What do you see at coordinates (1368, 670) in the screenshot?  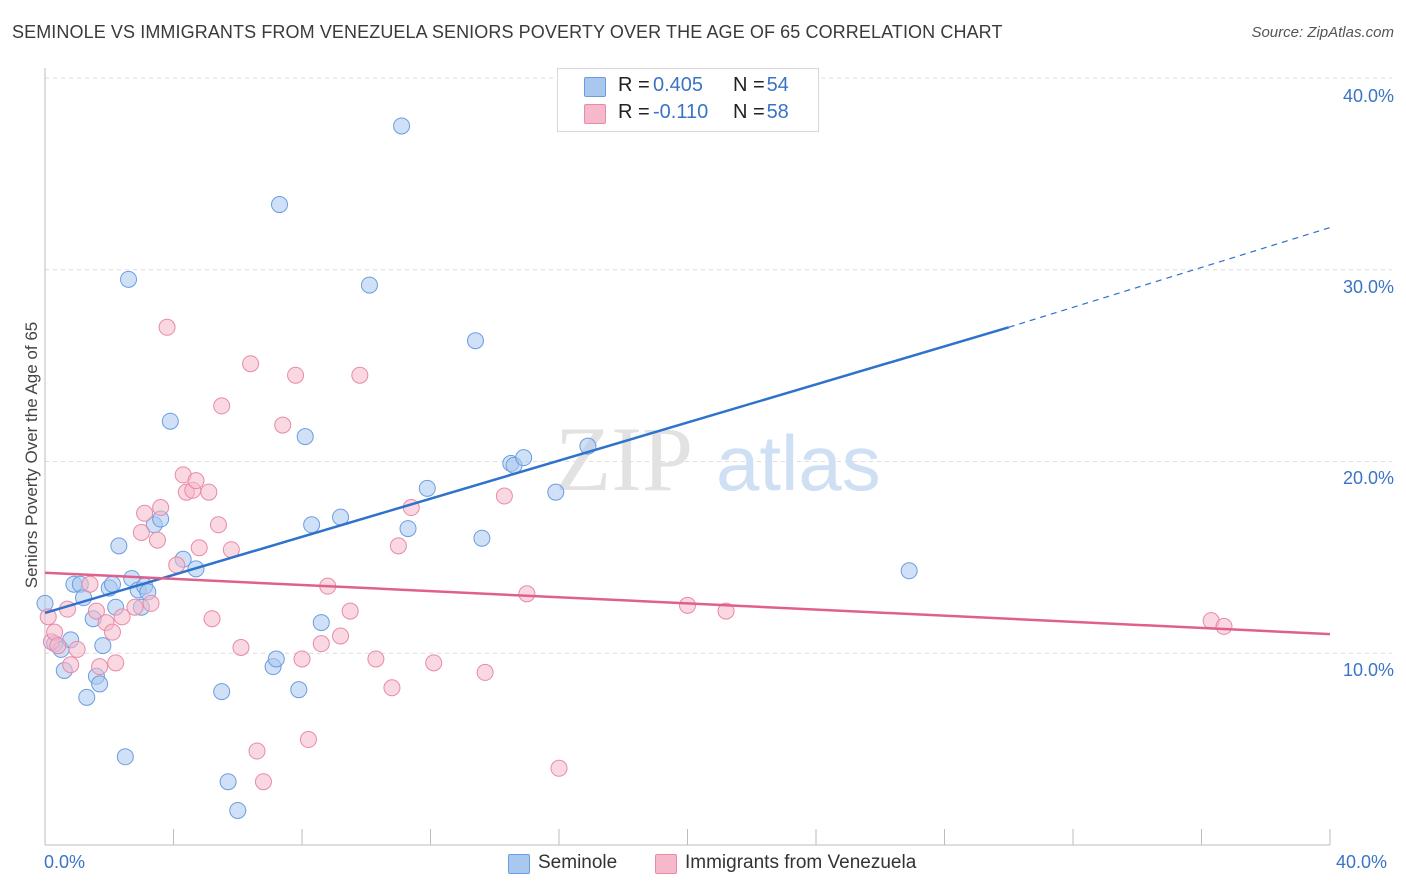 I see `y-tick-label: 10.0%` at bounding box center [1368, 670].